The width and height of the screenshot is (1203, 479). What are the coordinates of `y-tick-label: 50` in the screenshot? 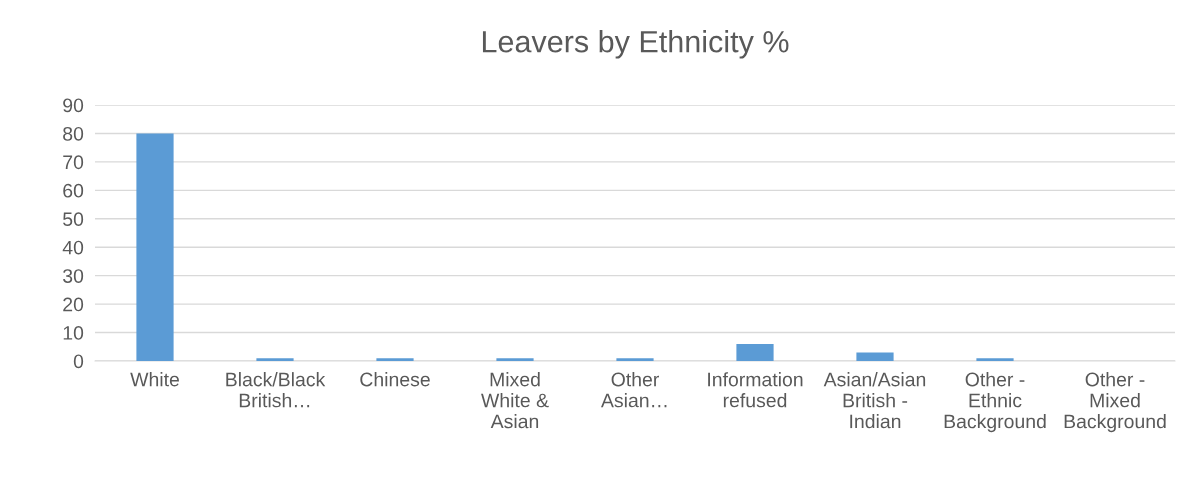 It's located at (73, 219).